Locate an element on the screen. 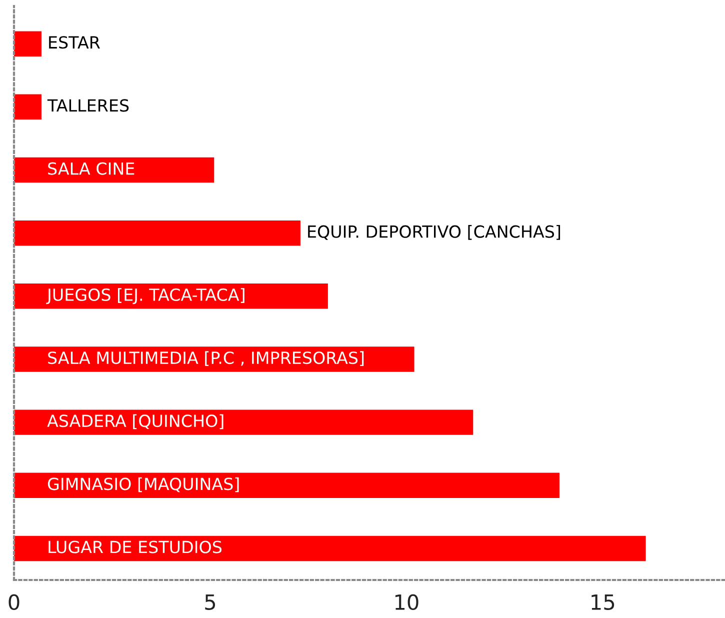 This screenshot has width=725, height=618. y-tick-label: GIMNASIO [MAQUINAS] is located at coordinates (143, 484).